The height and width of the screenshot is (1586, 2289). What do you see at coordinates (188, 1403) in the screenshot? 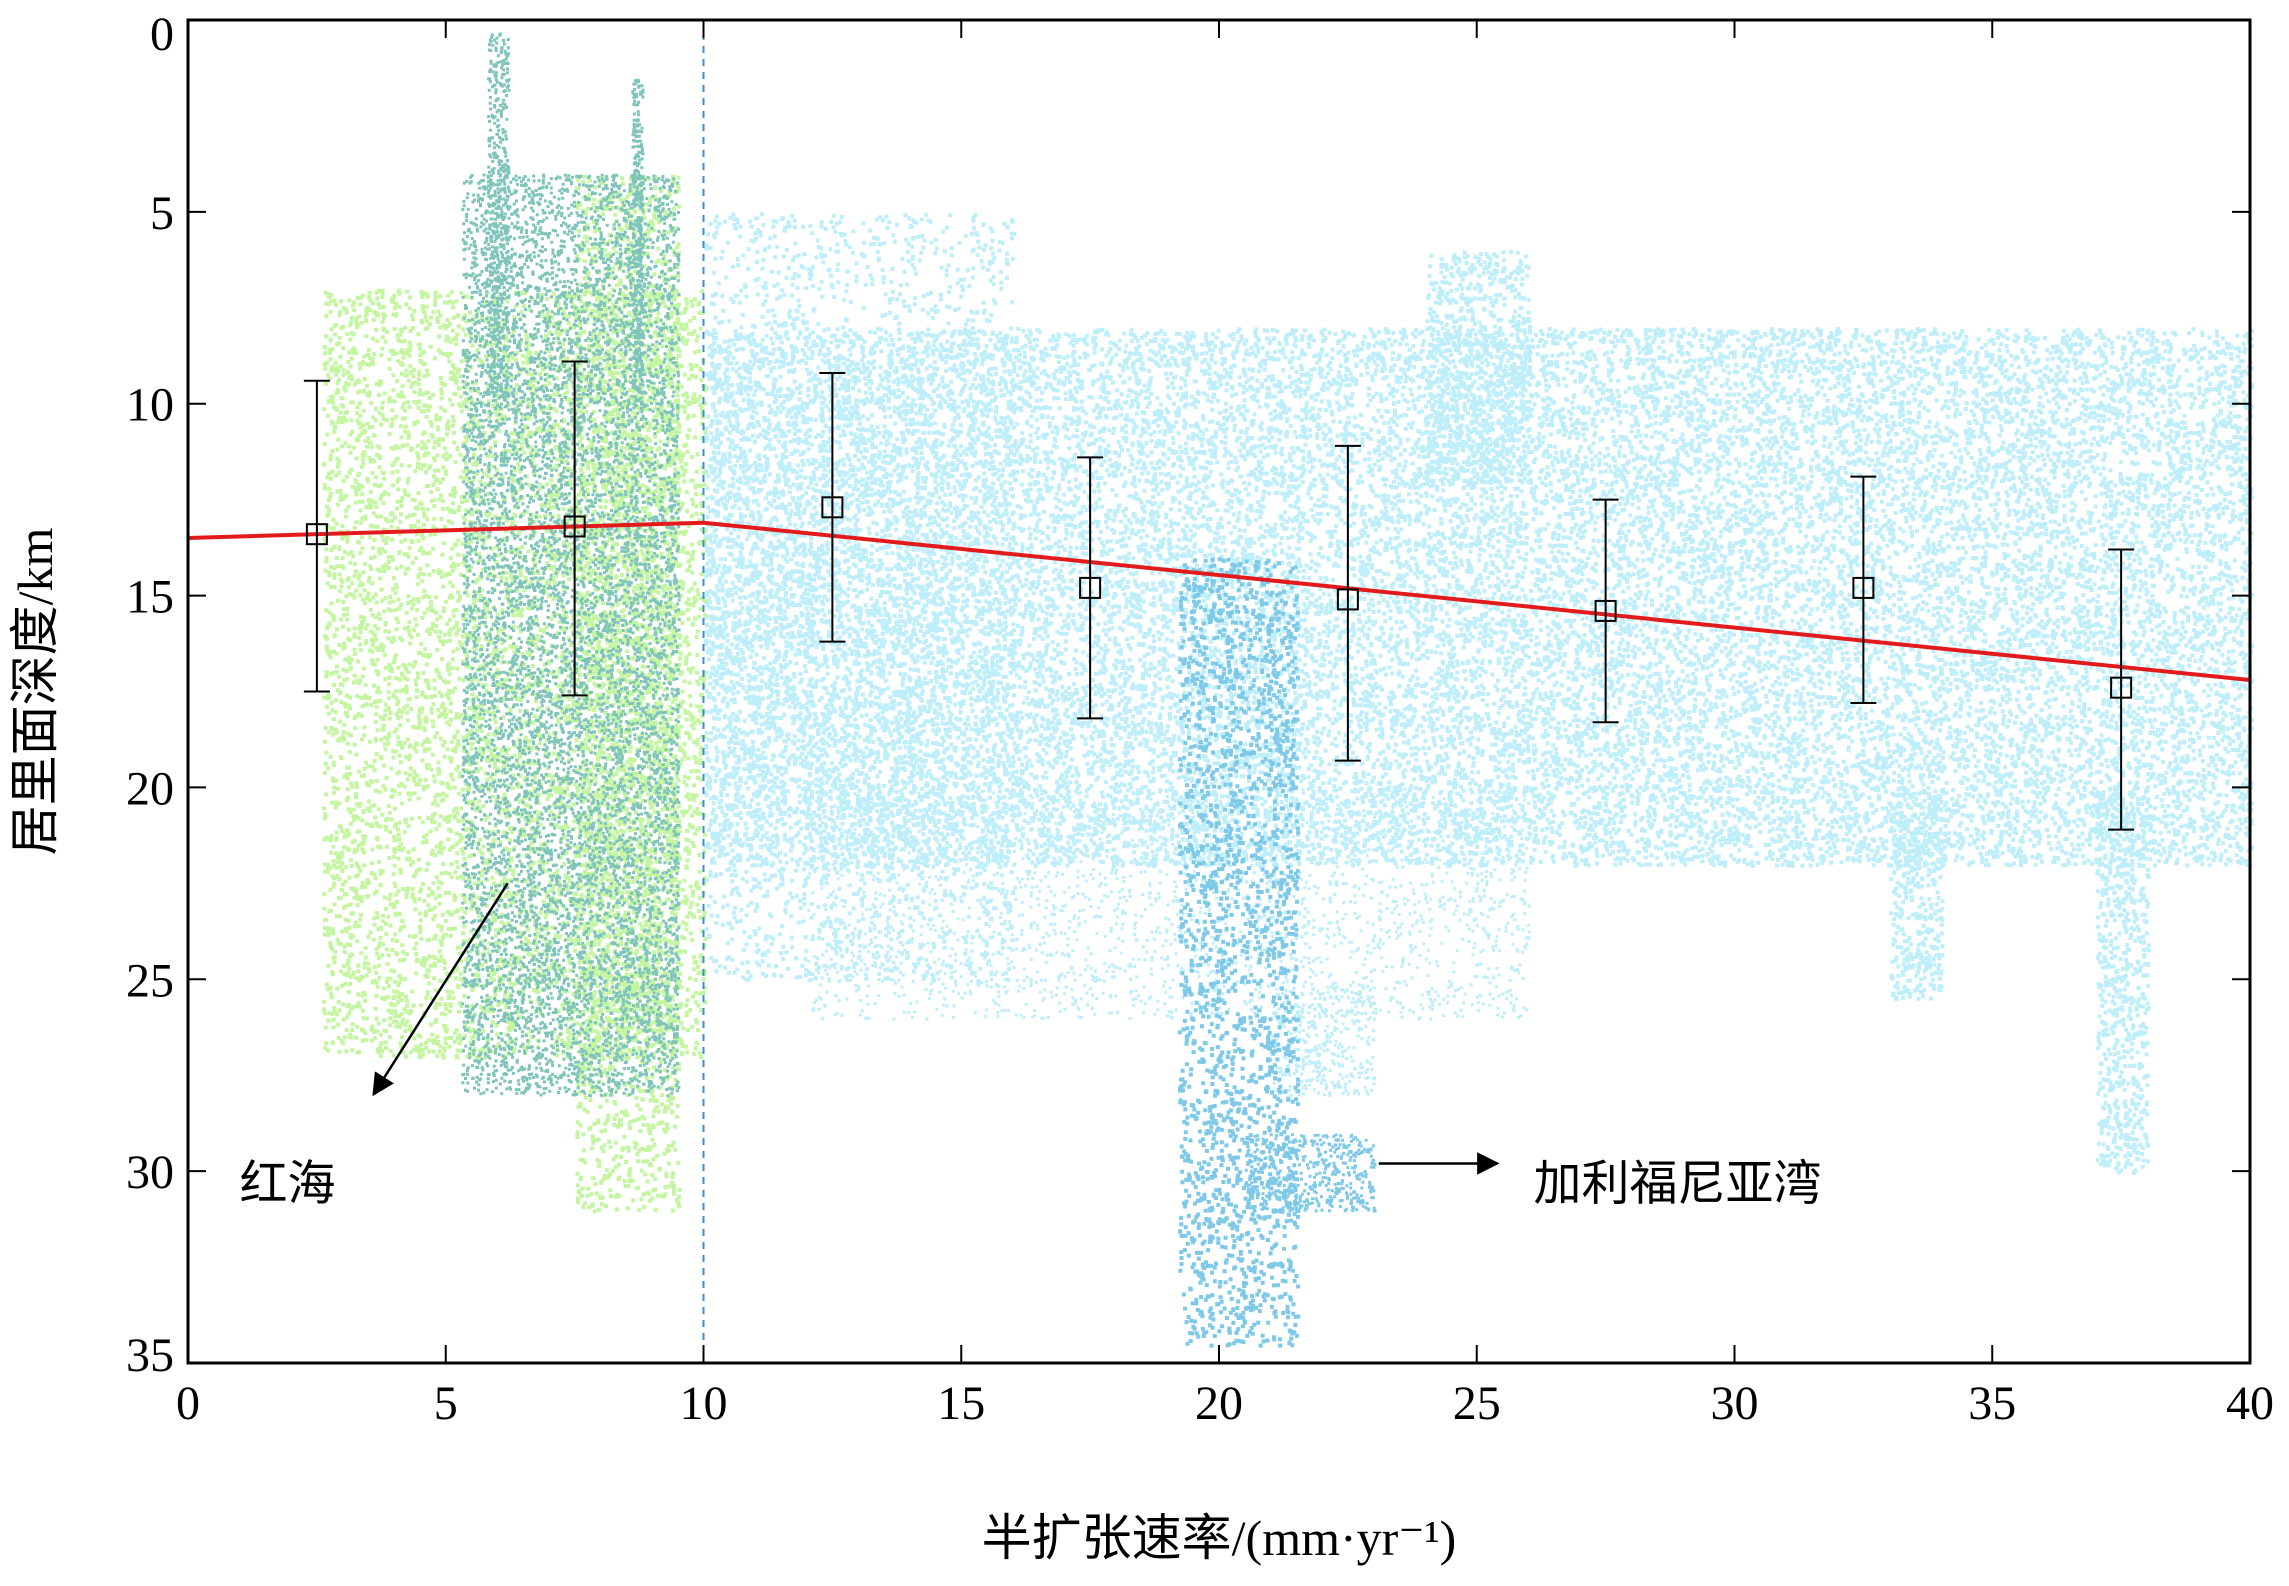
I see `x-tick-label: 0` at bounding box center [188, 1403].